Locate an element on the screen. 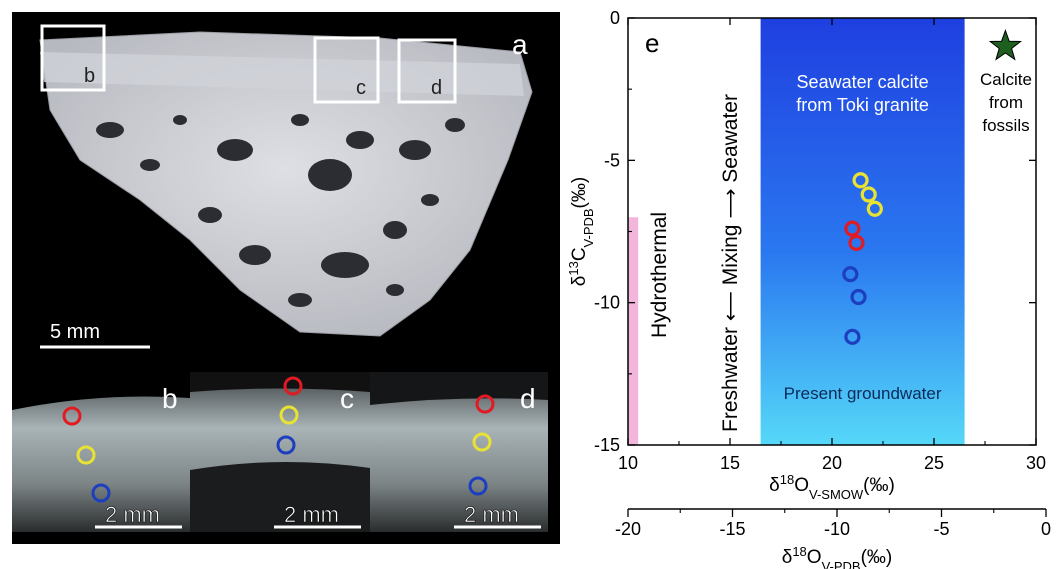 The width and height of the screenshot is (1056, 569). y-tick-label: -15 is located at coordinates (607, 445).